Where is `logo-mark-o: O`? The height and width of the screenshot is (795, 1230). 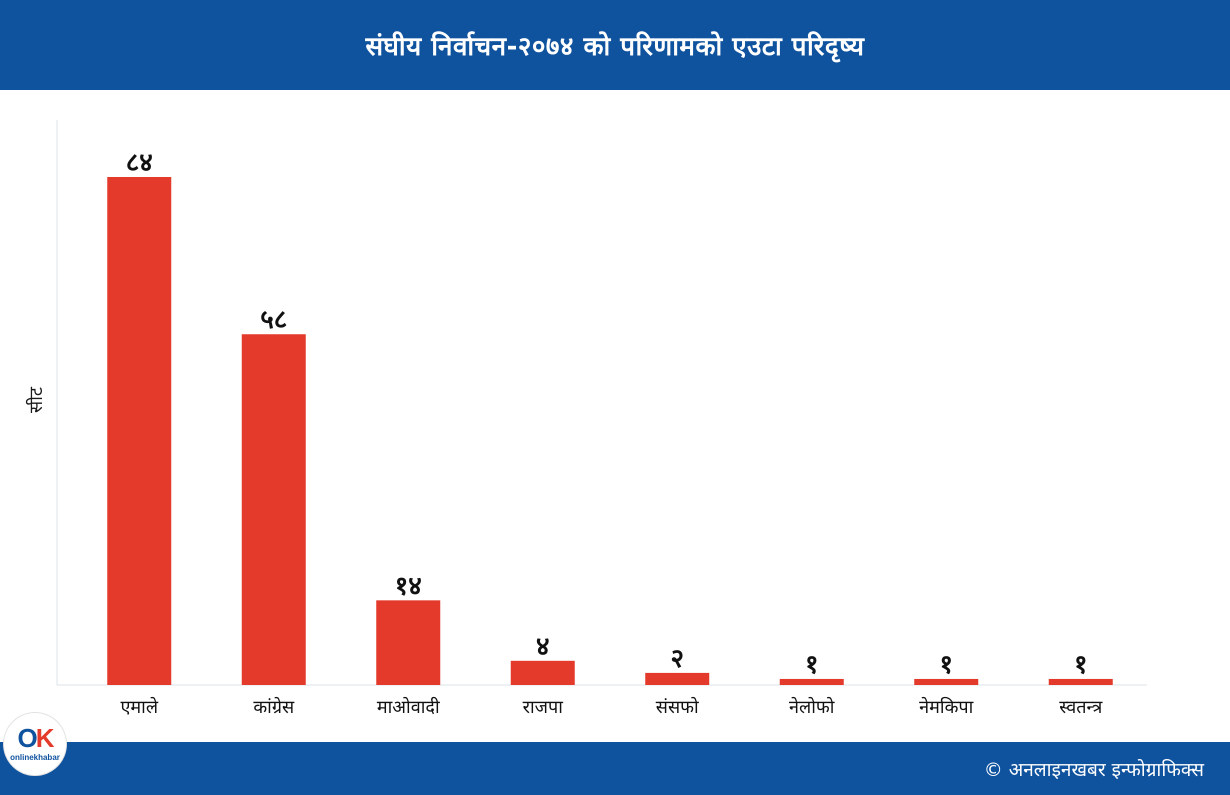
logo-mark-o: O is located at coordinates (27, 738).